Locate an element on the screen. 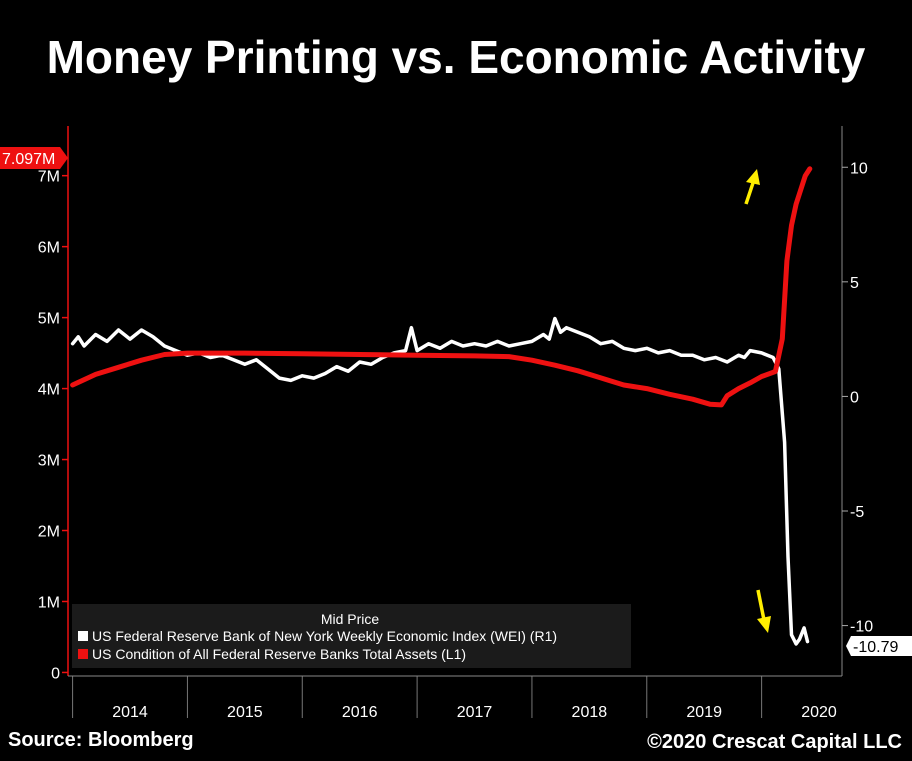 This screenshot has height=761, width=912. x-gridlines is located at coordinates (417, 697).